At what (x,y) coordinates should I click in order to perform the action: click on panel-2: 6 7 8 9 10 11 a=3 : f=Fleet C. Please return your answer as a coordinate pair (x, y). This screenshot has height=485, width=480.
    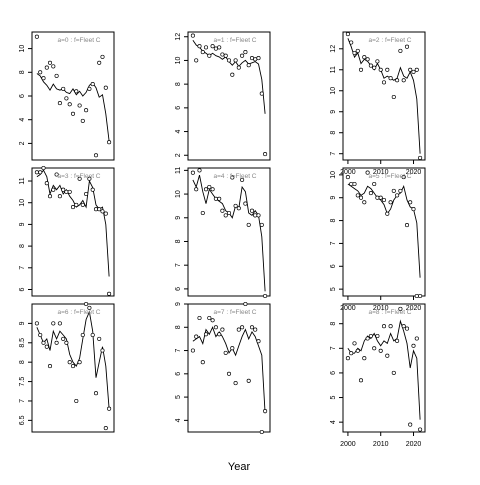
    Looking at the image, I should click on (67, 231).